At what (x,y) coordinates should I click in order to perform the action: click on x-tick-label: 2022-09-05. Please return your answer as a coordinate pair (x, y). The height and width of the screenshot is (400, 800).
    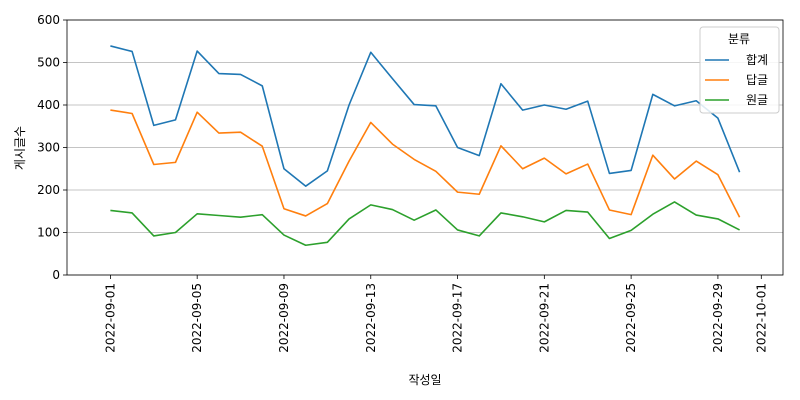
    Looking at the image, I should click on (197, 318).